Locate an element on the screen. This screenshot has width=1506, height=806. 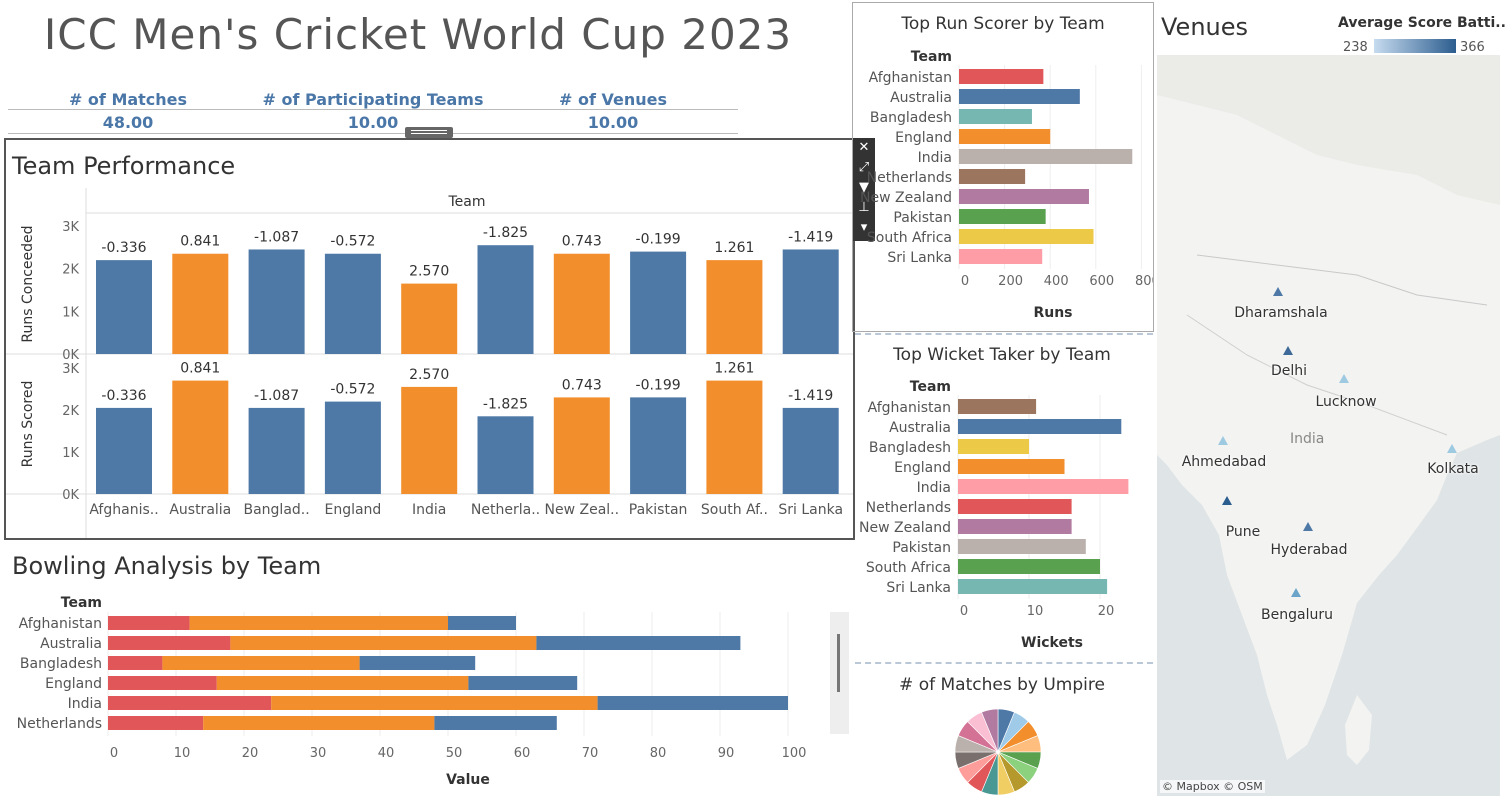
venue-label: Bengaluru is located at coordinates (1297, 615).